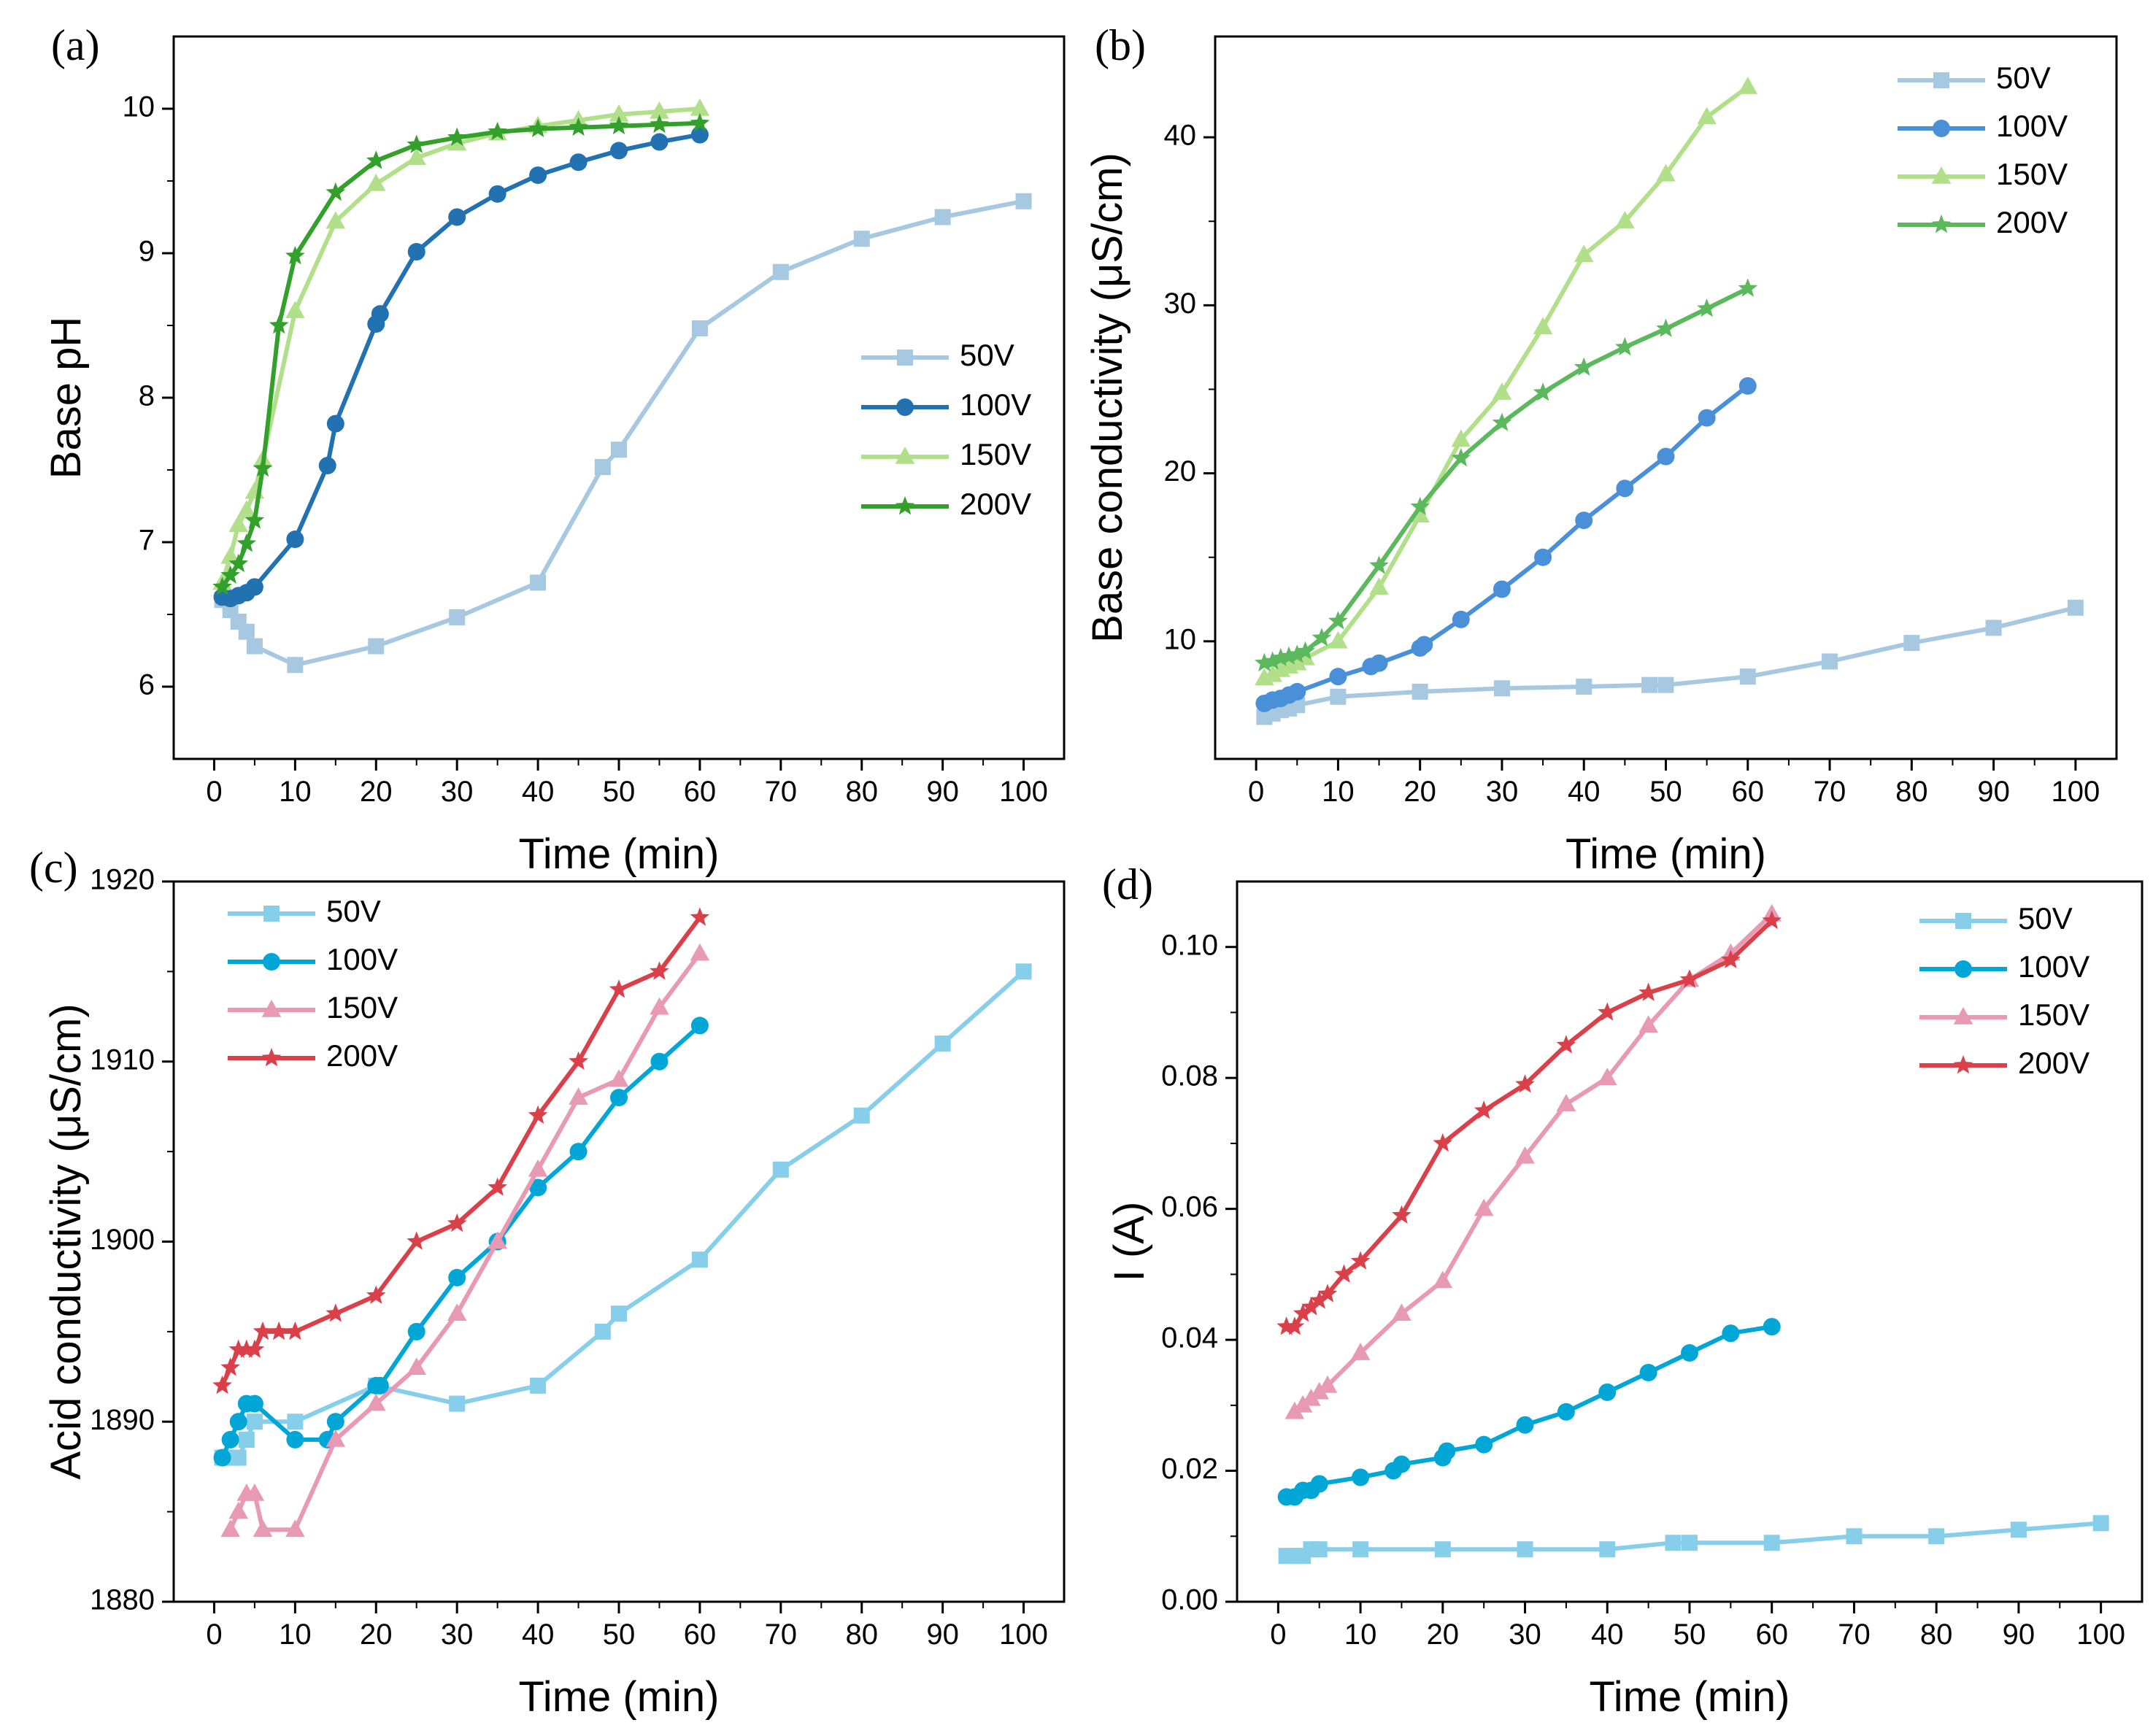 The height and width of the screenshot is (1736, 2153). Describe the element at coordinates (1024, 1635) in the screenshot. I see `x-tick-label: 100` at that location.